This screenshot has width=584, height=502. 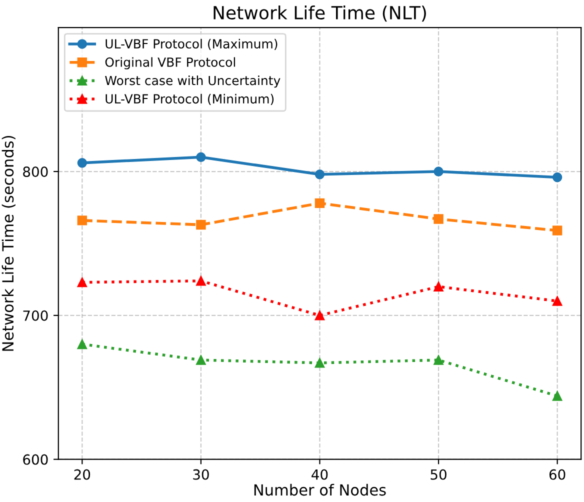 What do you see at coordinates (320, 490) in the screenshot?
I see `x-axis-title: Number of Nodes` at bounding box center [320, 490].